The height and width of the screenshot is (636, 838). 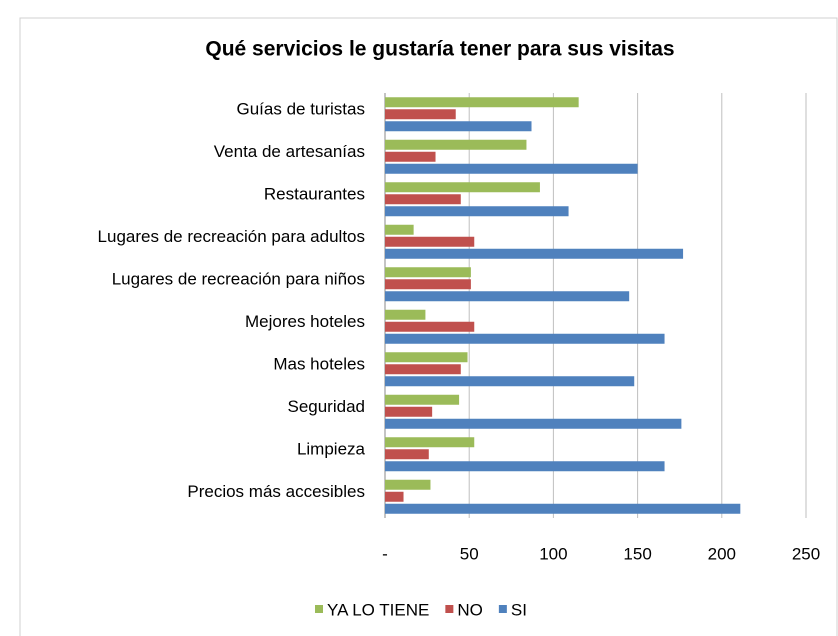 What do you see at coordinates (238, 279) in the screenshot?
I see `y-tick-label: Lugares de recreación para niños` at bounding box center [238, 279].